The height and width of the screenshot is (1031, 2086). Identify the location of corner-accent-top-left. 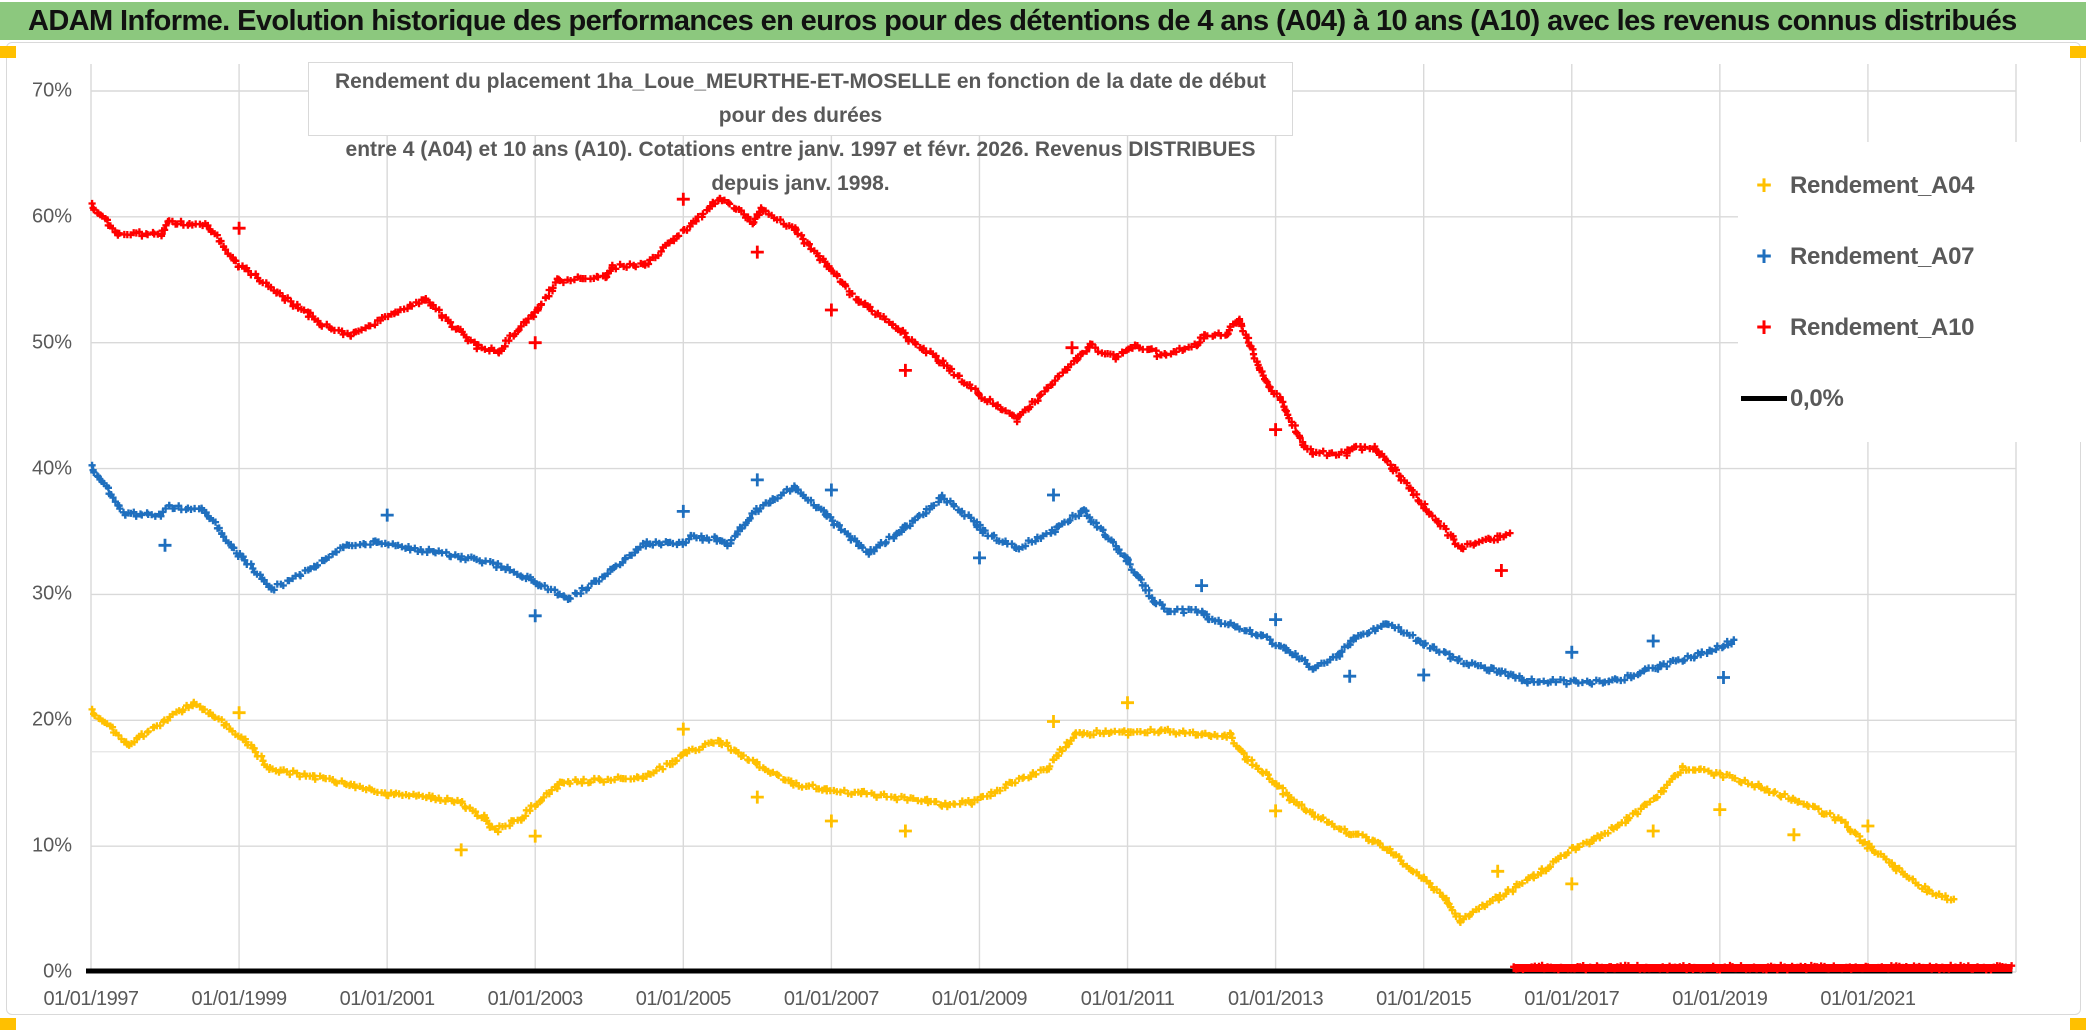
(8, 52).